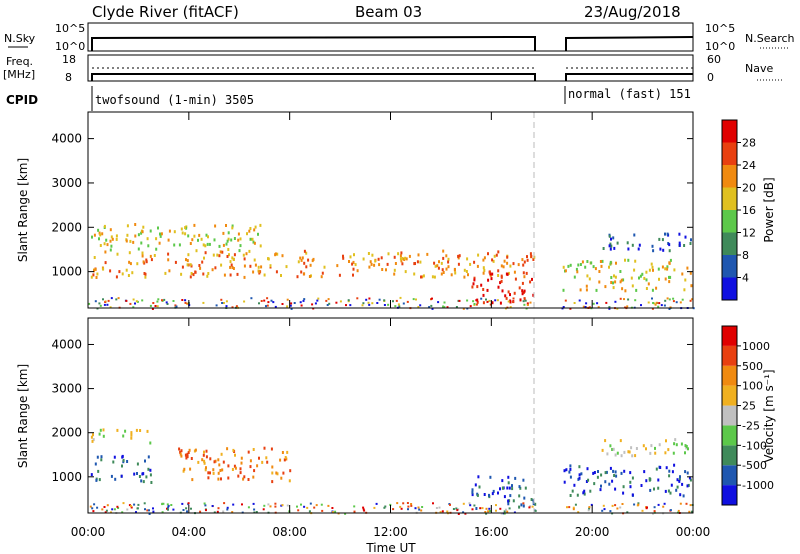  What do you see at coordinates (729, 176) in the screenshot?
I see `power-colorbar-swatch` at bounding box center [729, 176].